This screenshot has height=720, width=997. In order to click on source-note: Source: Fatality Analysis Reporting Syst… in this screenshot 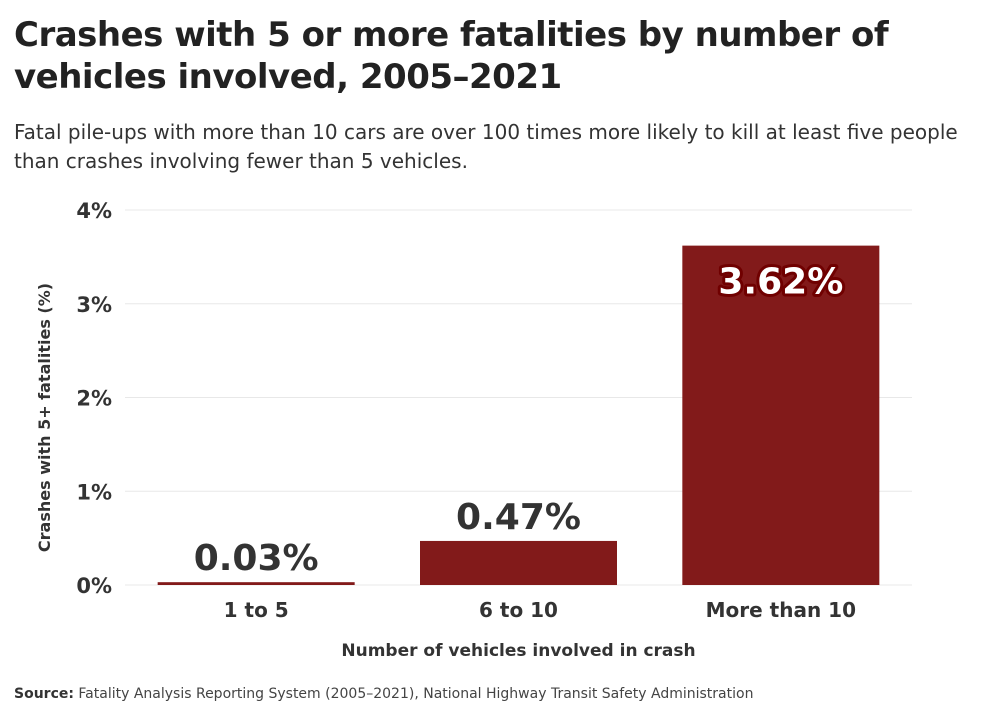, I will do `click(383, 694)`.